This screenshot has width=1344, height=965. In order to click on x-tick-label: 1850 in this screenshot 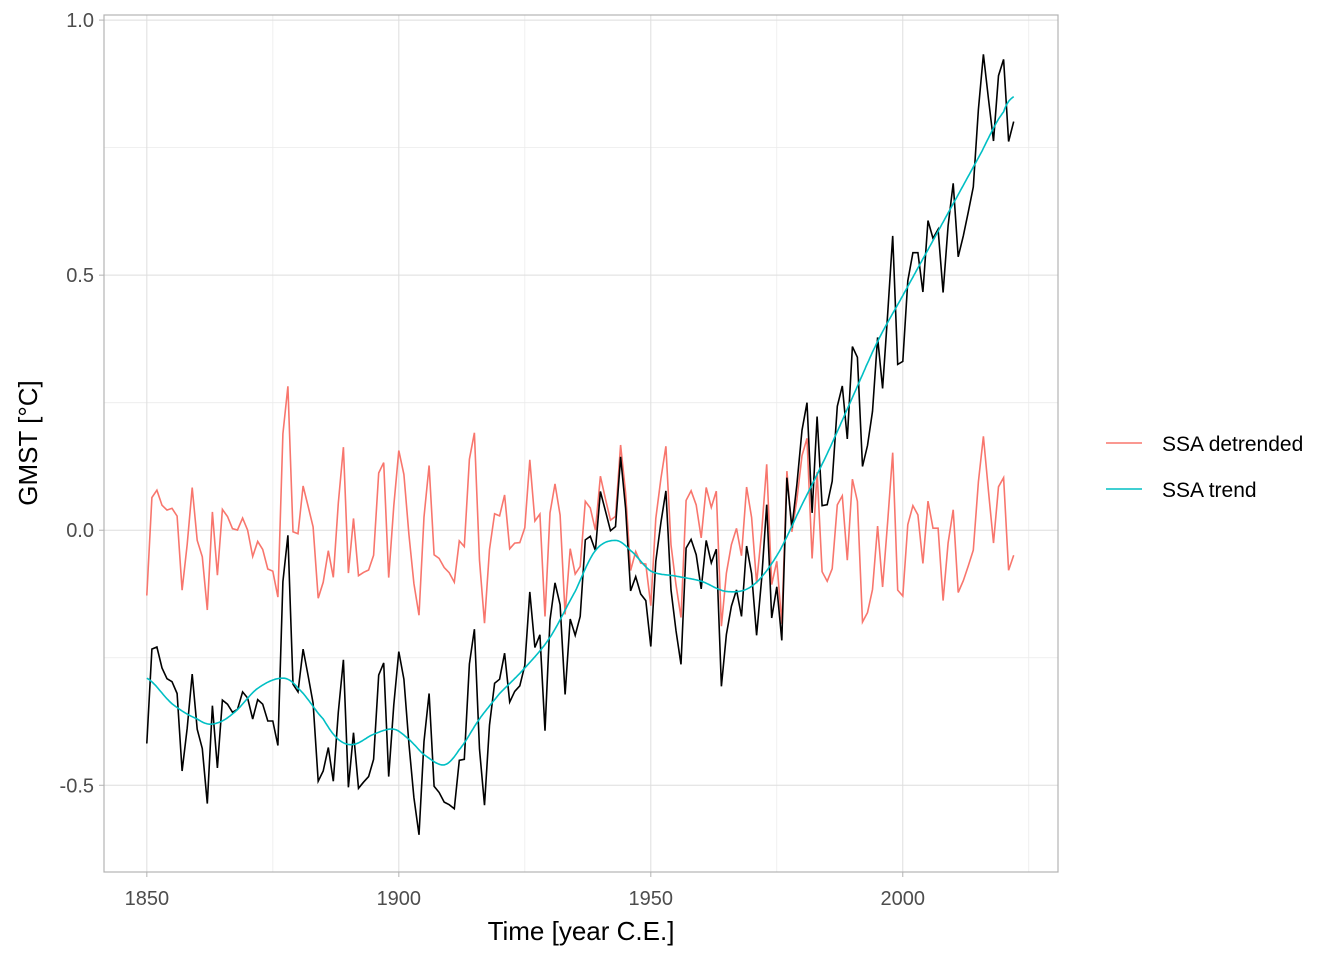, I will do `click(147, 899)`.